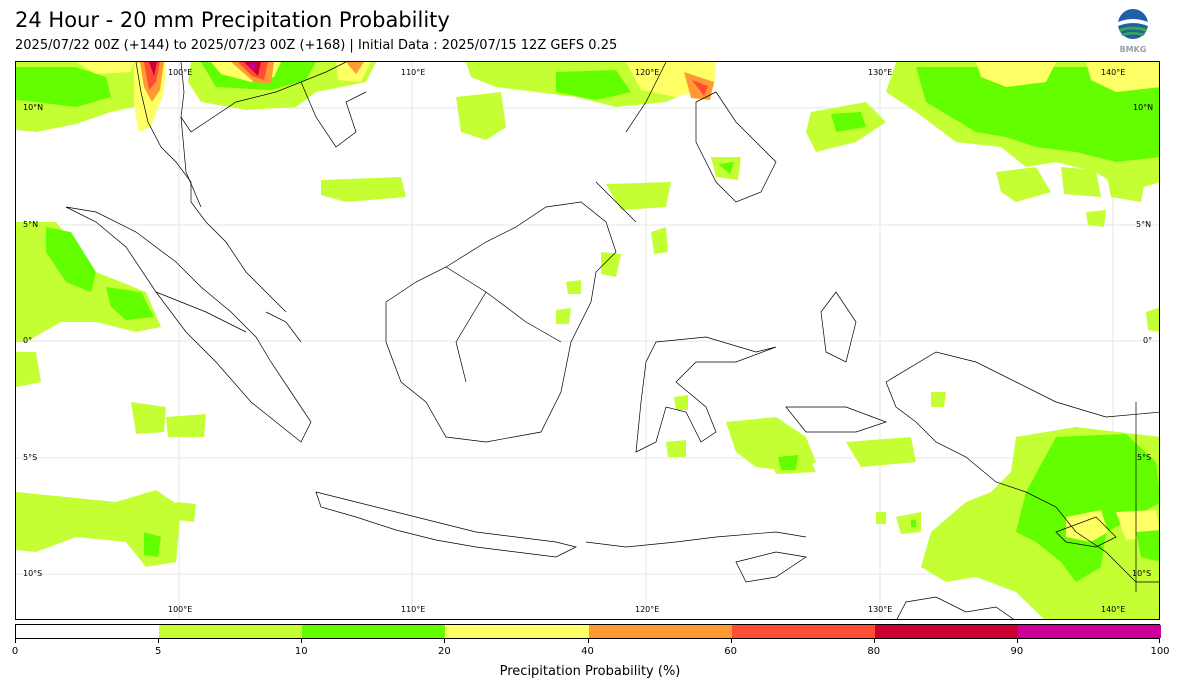  I want to click on colorbar-label: Precipitation Probability (%), so click(590, 671).